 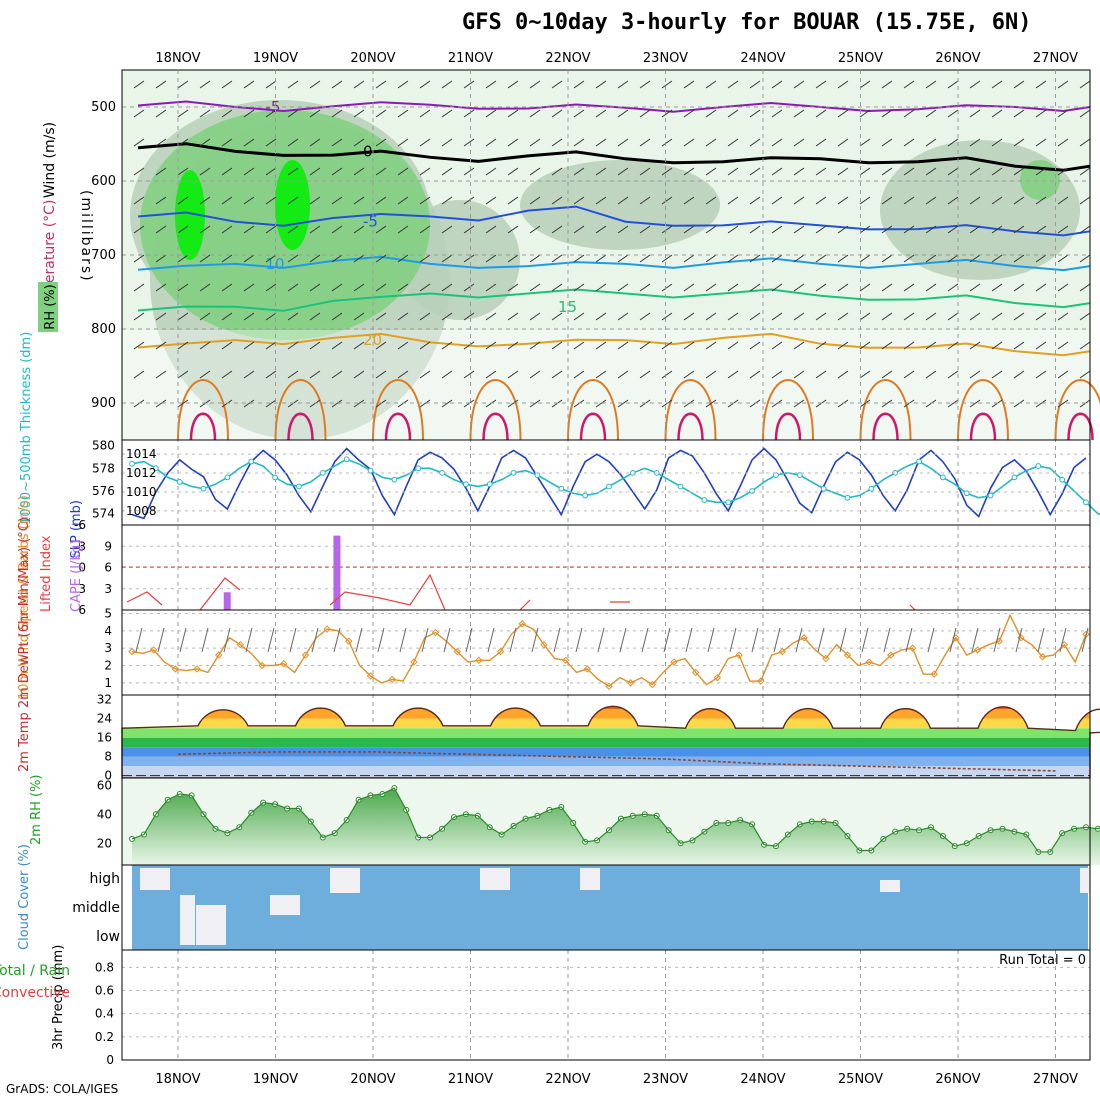 What do you see at coordinates (62, 1089) in the screenshot?
I see `credit-label: GrADS: COLA/IGES` at bounding box center [62, 1089].